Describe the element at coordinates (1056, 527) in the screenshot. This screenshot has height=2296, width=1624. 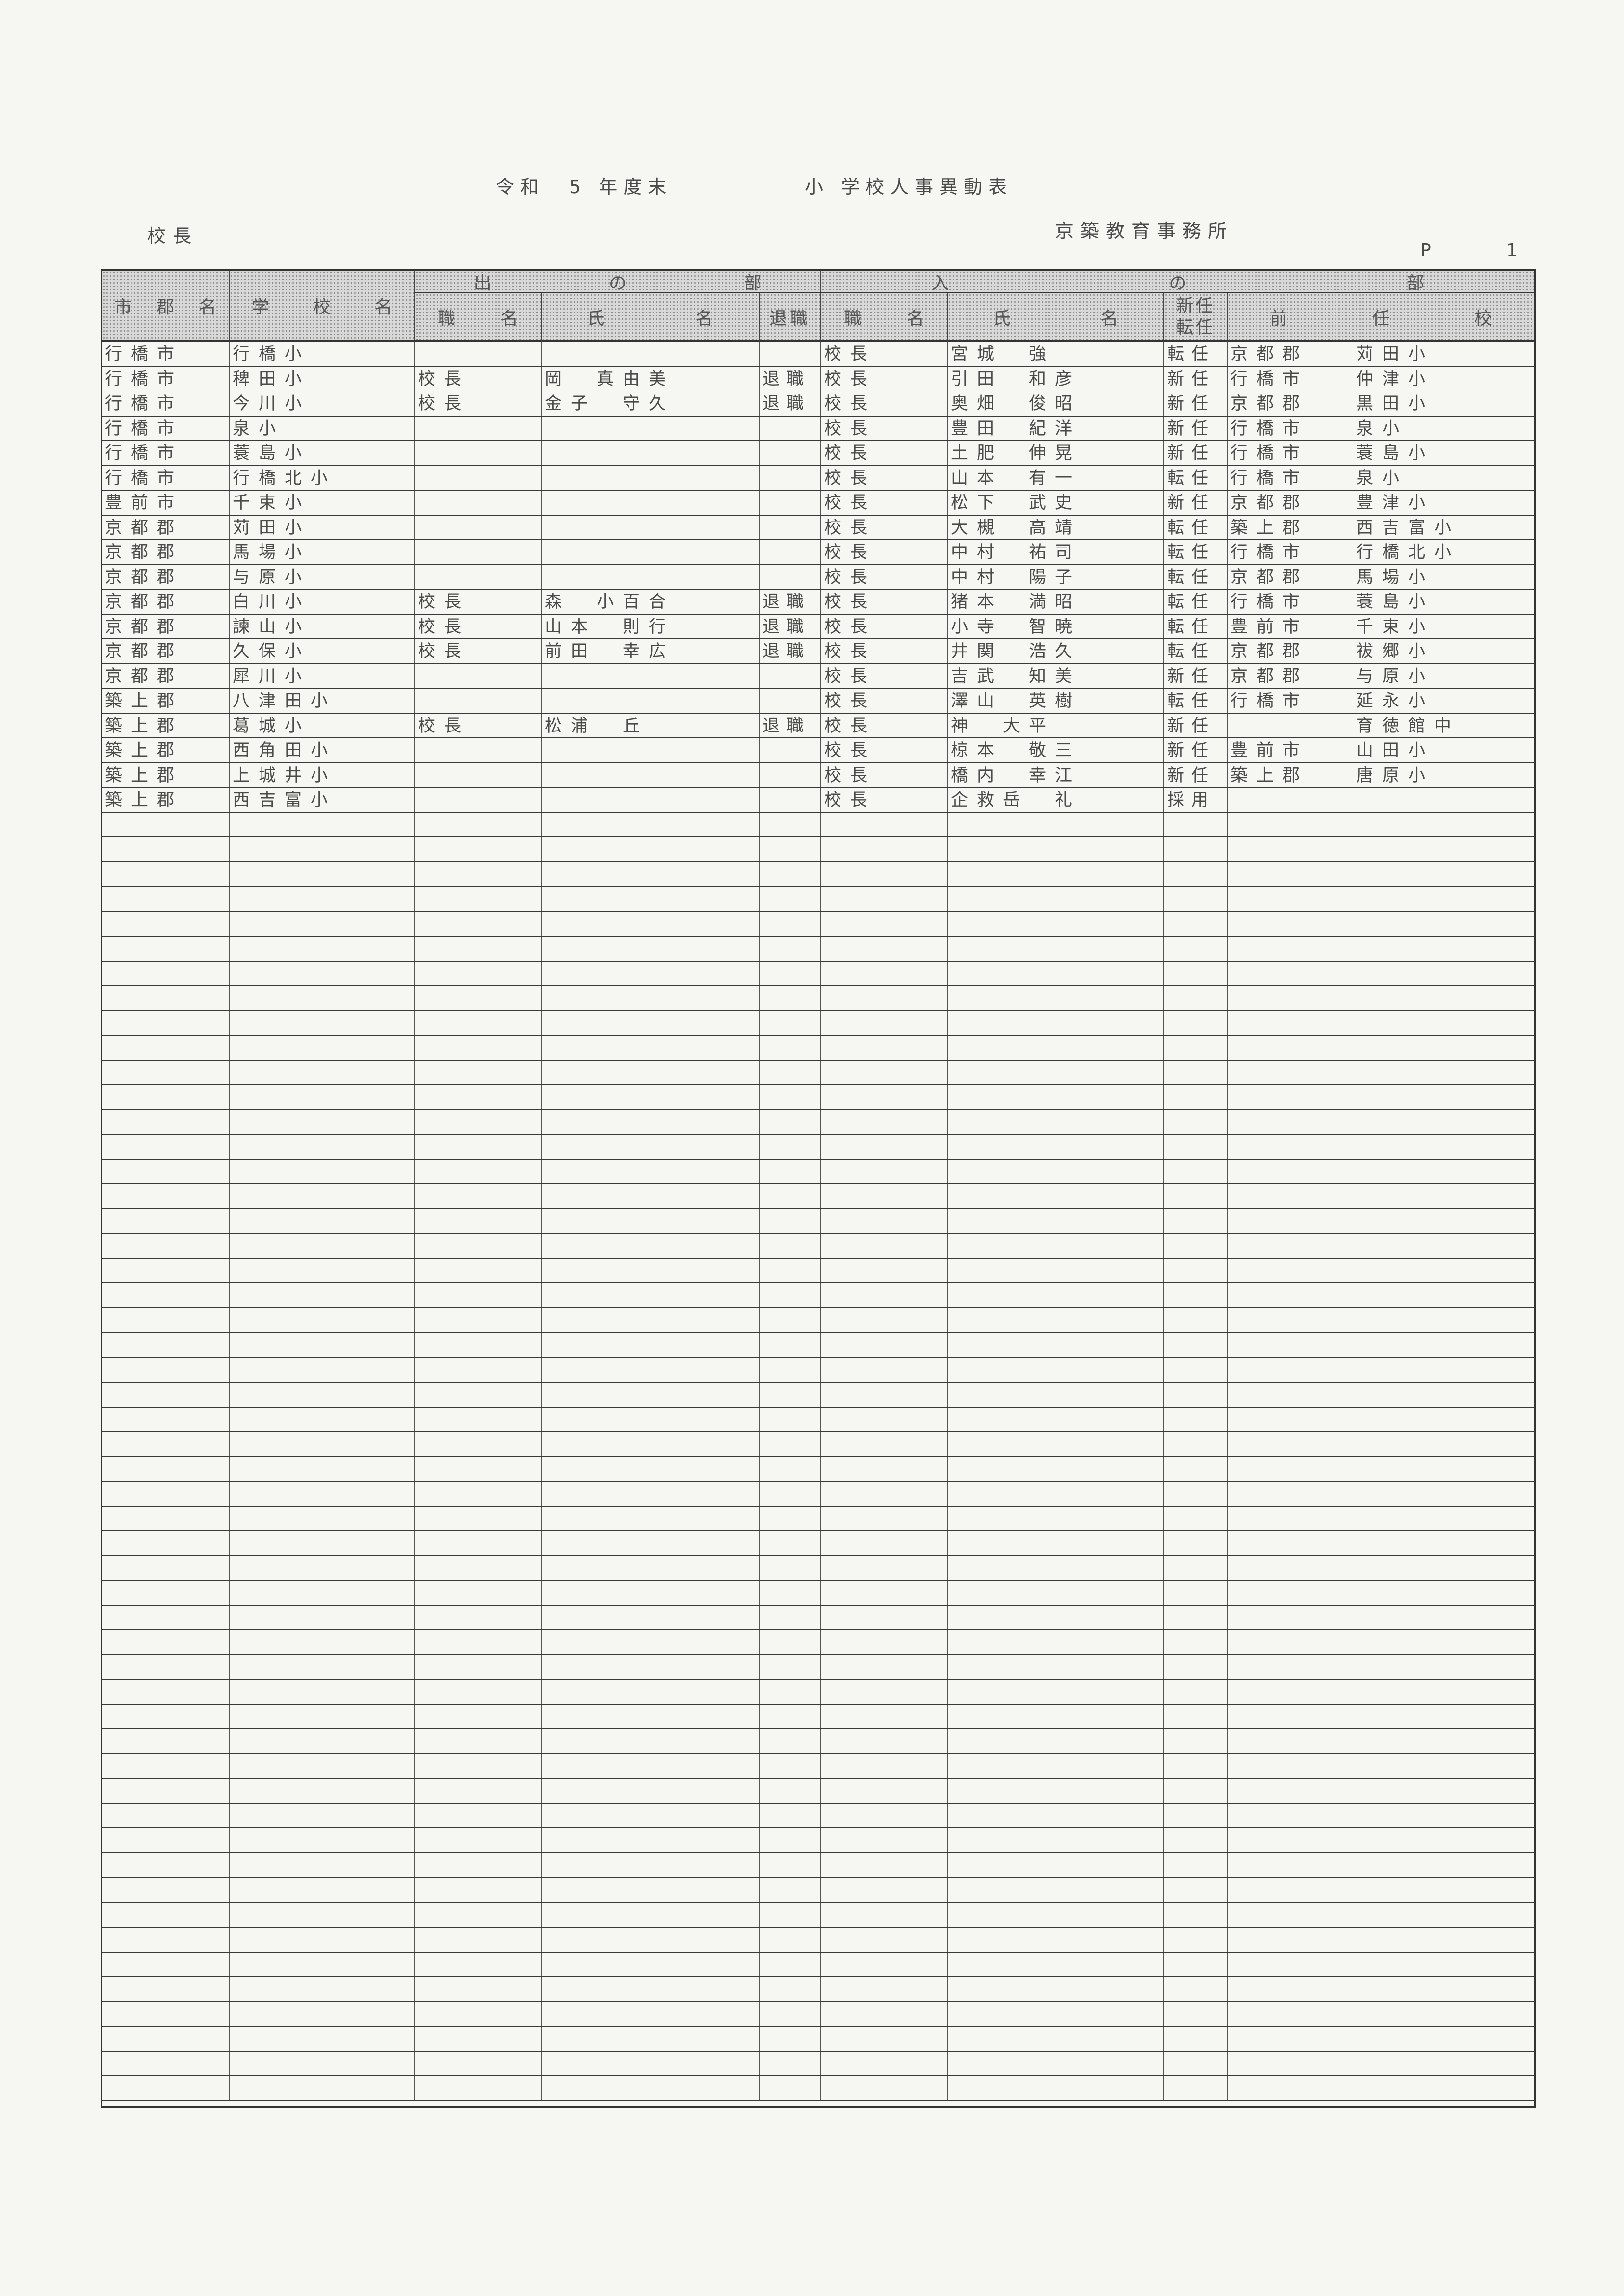
I see `cell-in-name: 大槻 高靖` at that location.